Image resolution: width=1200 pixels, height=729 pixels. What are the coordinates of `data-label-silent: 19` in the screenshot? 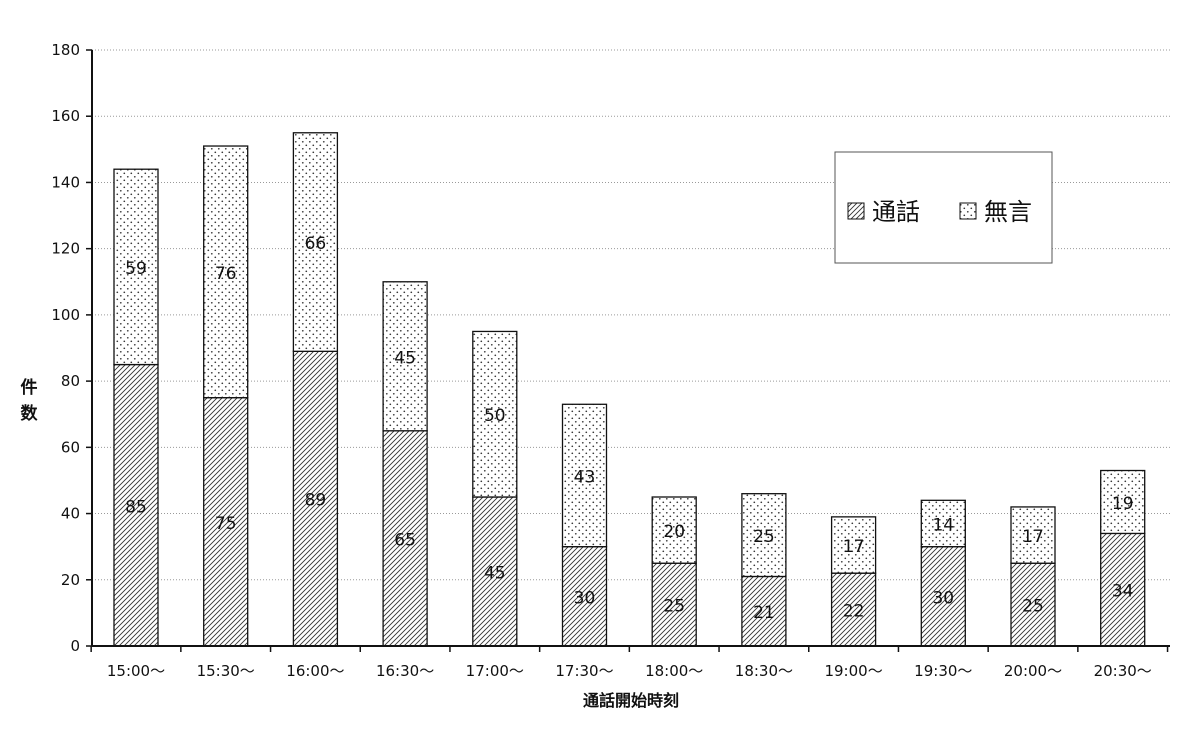 It's located at (1123, 504).